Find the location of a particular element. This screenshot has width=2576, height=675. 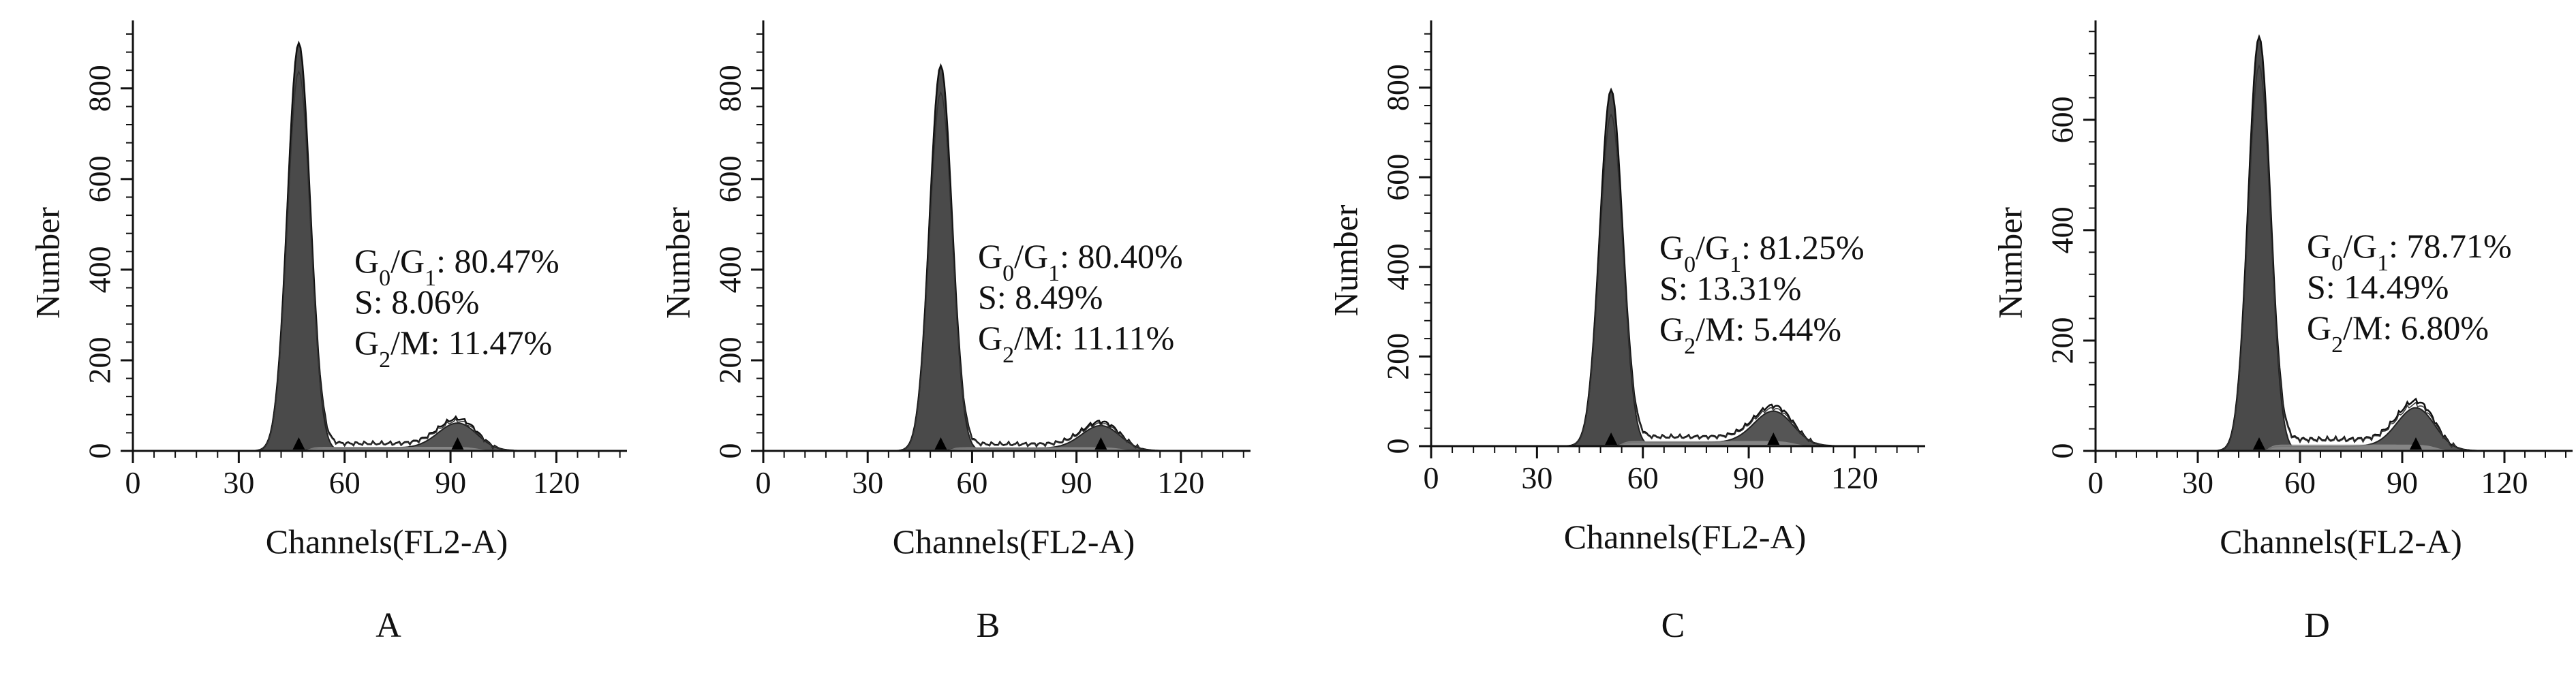

cell-cycle-stat: G0/G1: 81.25% is located at coordinates (1762, 252).